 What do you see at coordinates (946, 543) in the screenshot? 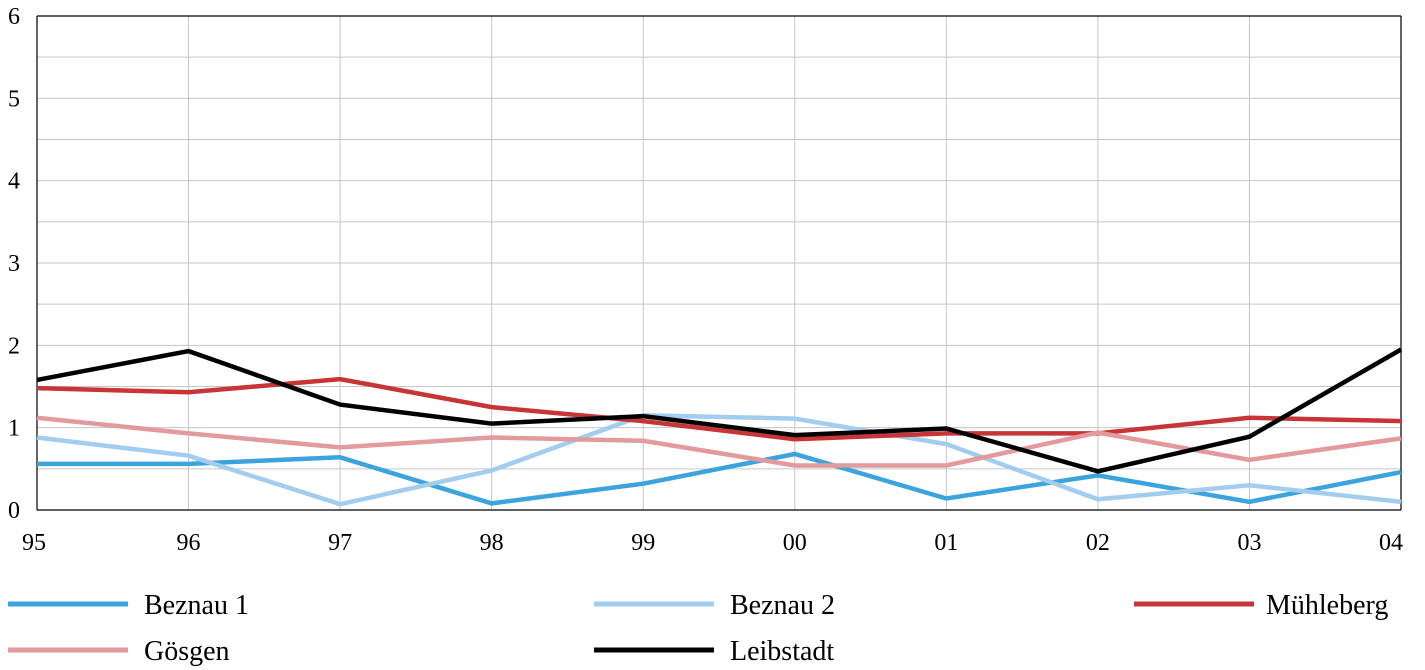
I see `x-tick-label: 01` at bounding box center [946, 543].